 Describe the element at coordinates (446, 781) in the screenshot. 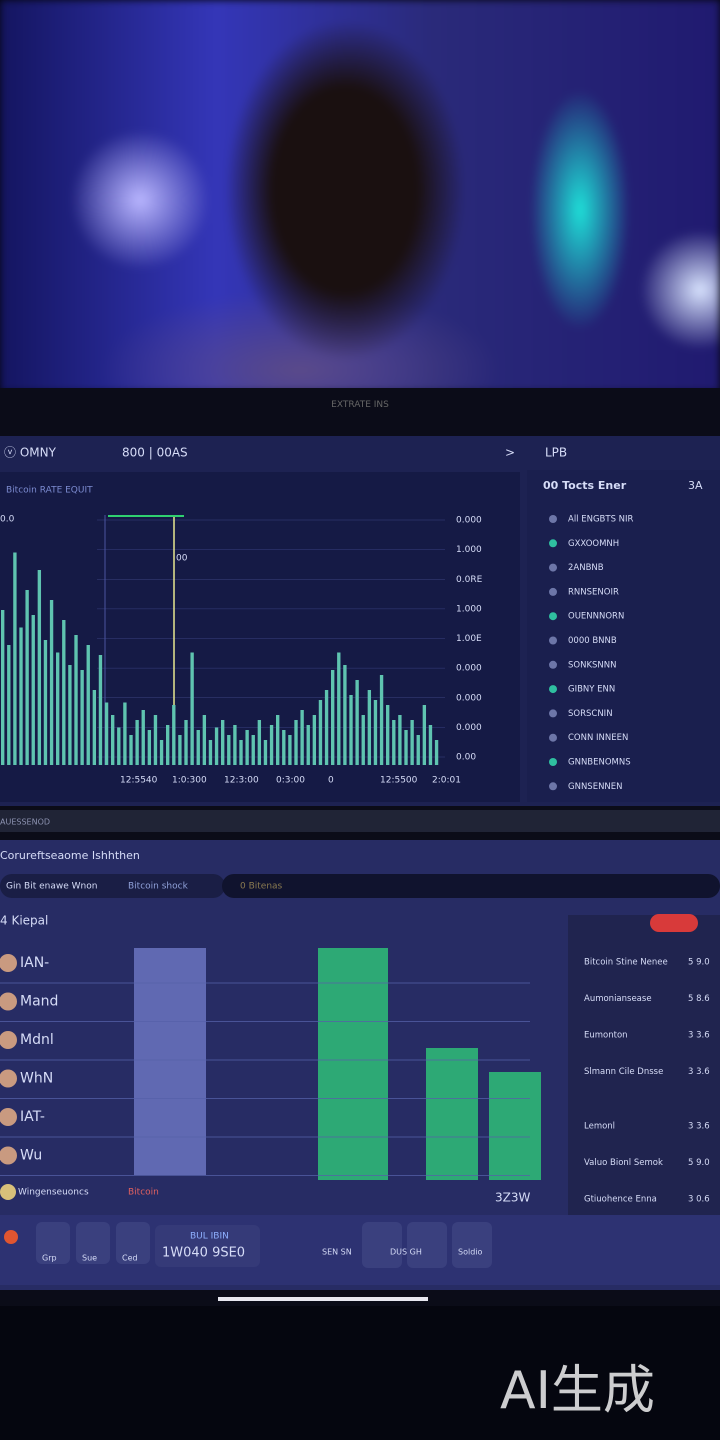

I see `x-tick-label: 2:0:01` at that location.